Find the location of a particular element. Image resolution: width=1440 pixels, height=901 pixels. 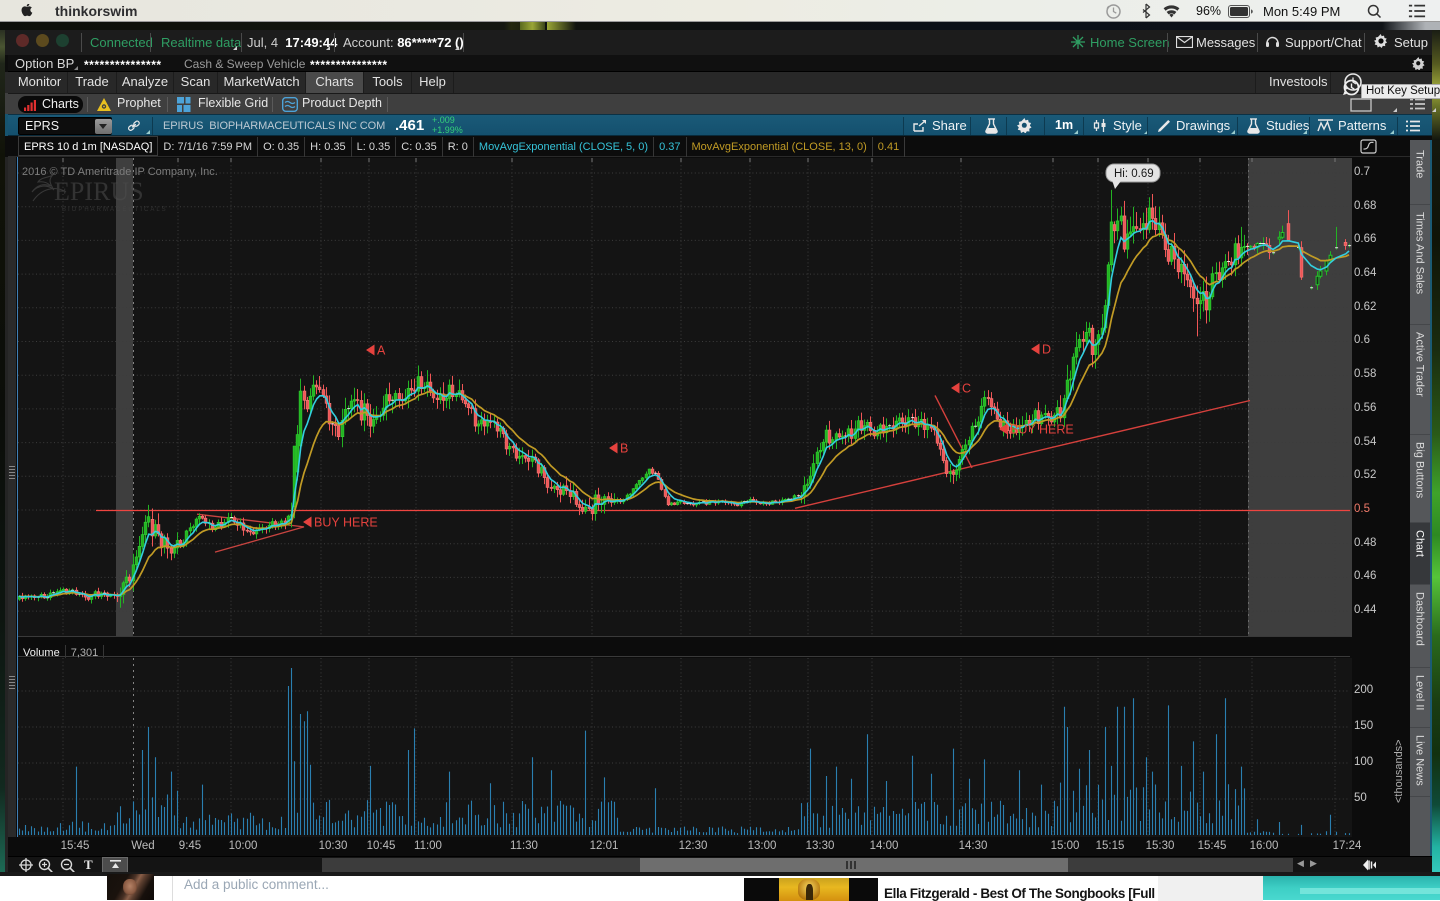

svg-text: EPIRUS is located at coordinates (99, 191).